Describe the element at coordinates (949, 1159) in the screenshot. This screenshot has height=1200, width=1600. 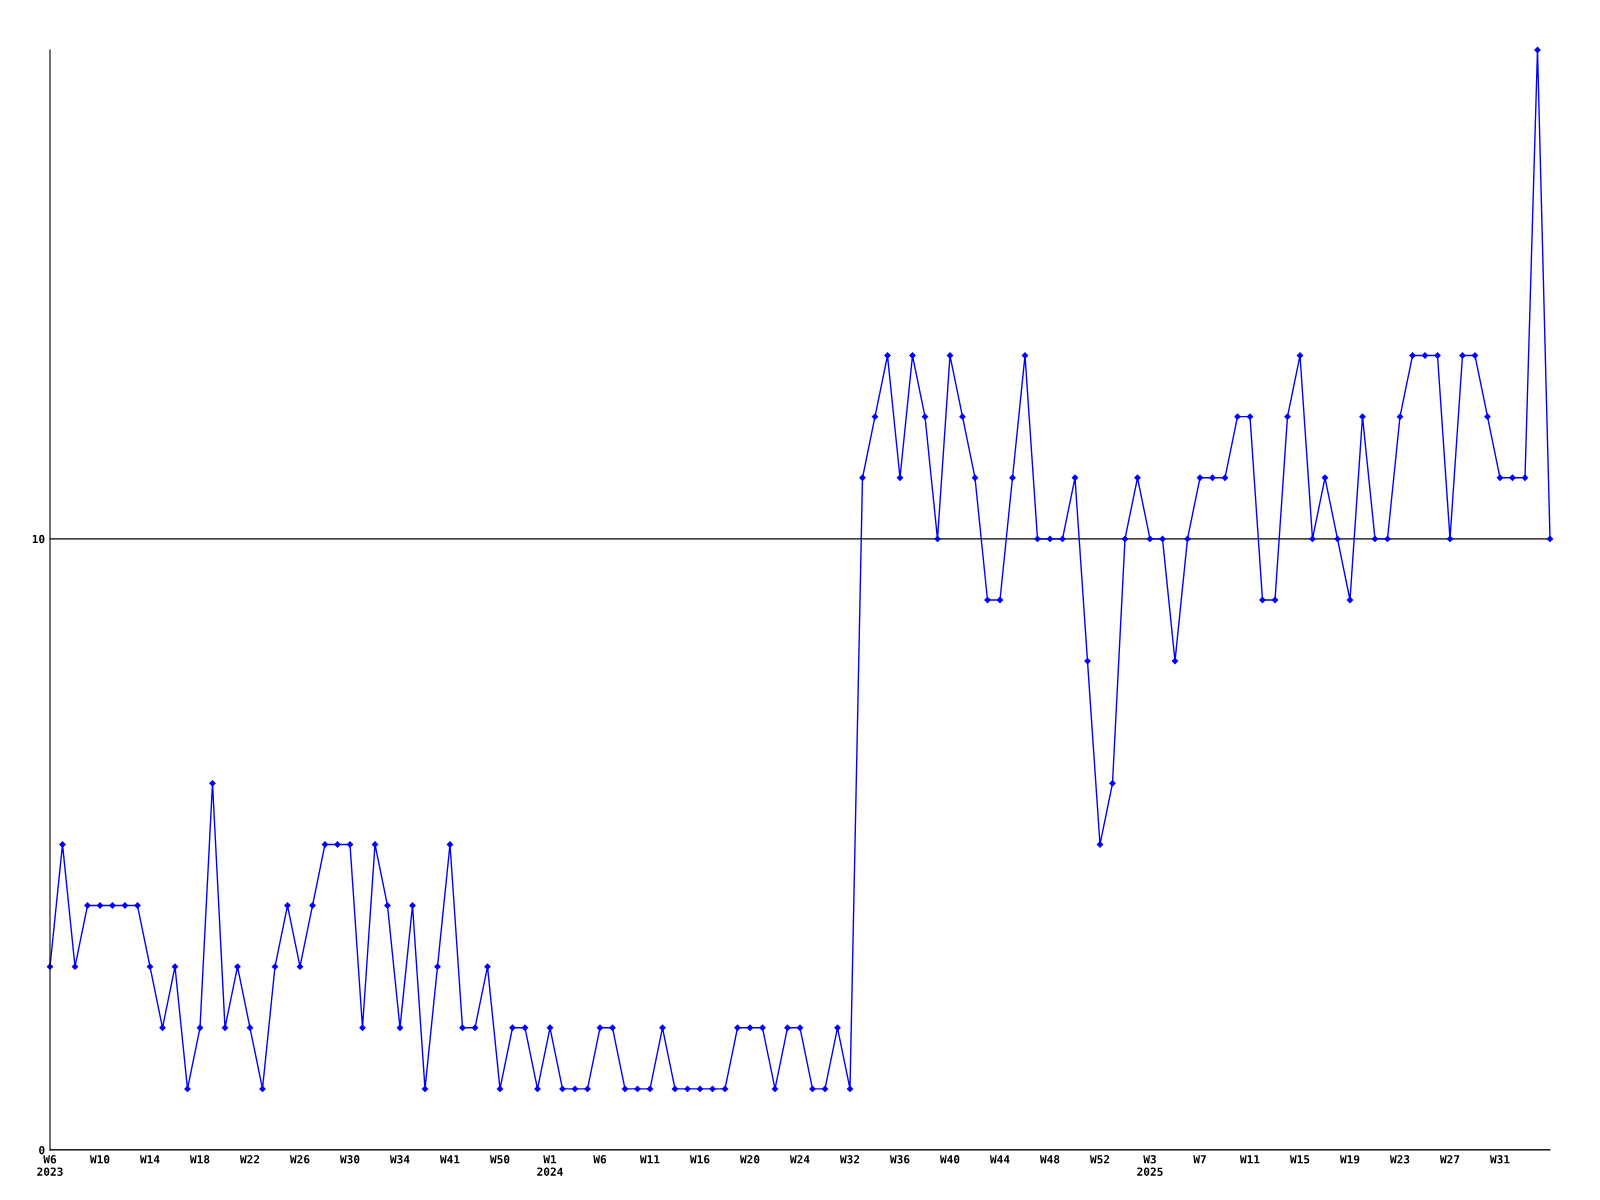
I see `x-tick-label: W40` at that location.